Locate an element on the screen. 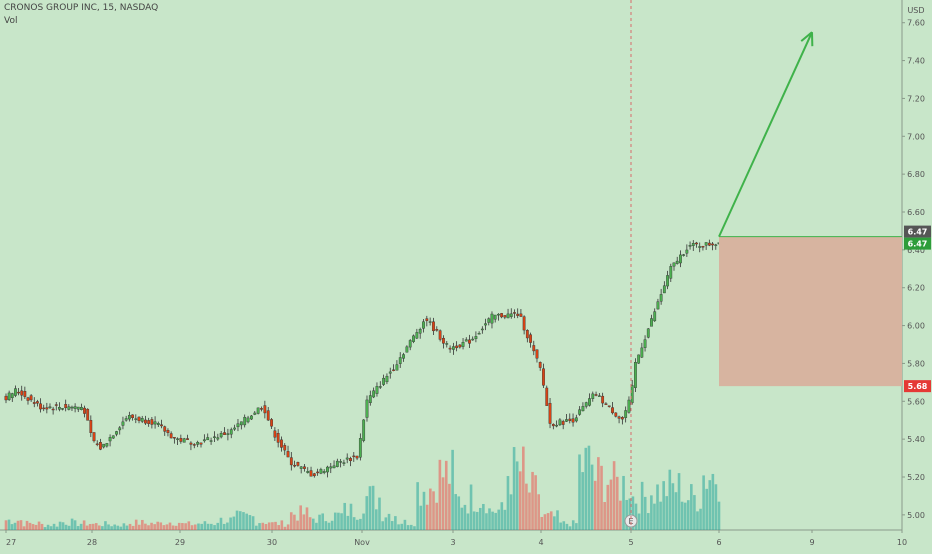 The image size is (932, 554). x-tick-label: 4 is located at coordinates (540, 542).